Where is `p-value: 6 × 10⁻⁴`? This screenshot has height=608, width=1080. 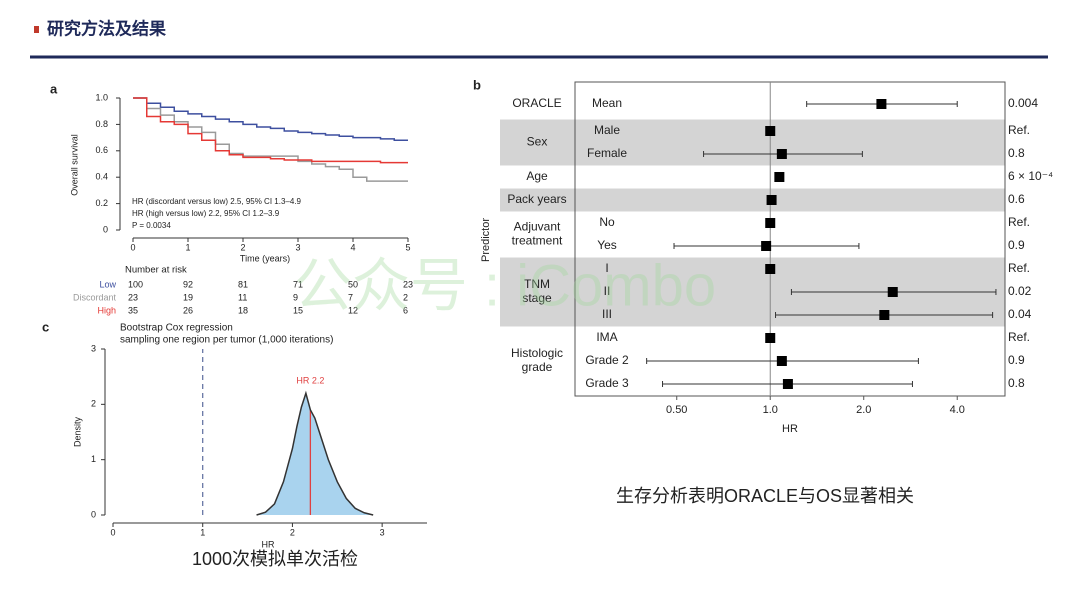
p-value: 6 × 10⁻⁴ is located at coordinates (1030, 176).